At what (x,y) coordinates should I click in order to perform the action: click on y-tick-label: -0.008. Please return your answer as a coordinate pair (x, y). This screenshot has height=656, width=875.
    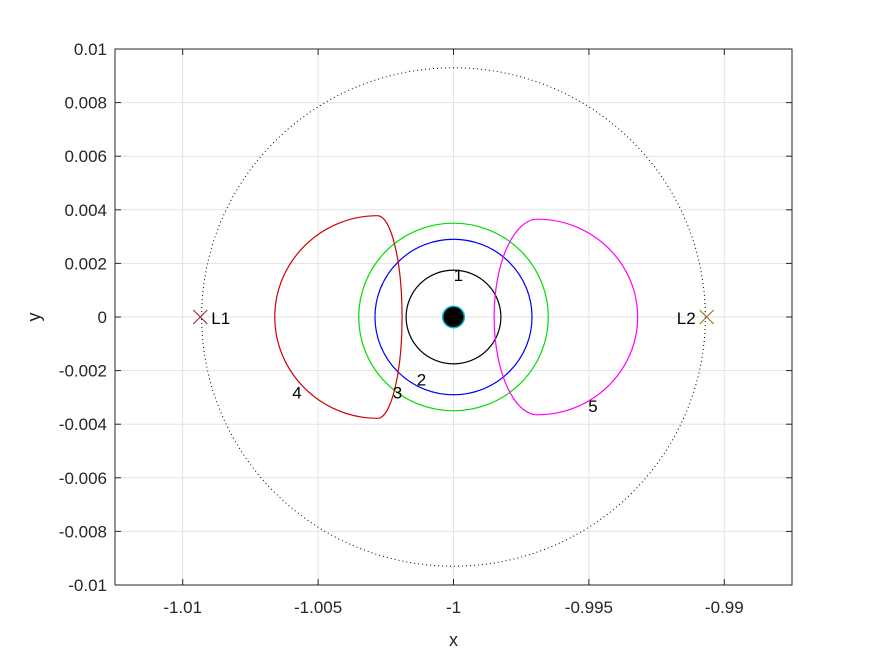
    Looking at the image, I should click on (83, 531).